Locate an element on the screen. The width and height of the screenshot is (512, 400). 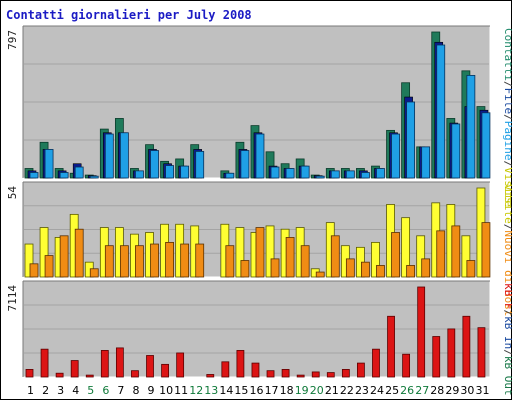
legend-entry: Contatti is located at coordinates (507, 54).